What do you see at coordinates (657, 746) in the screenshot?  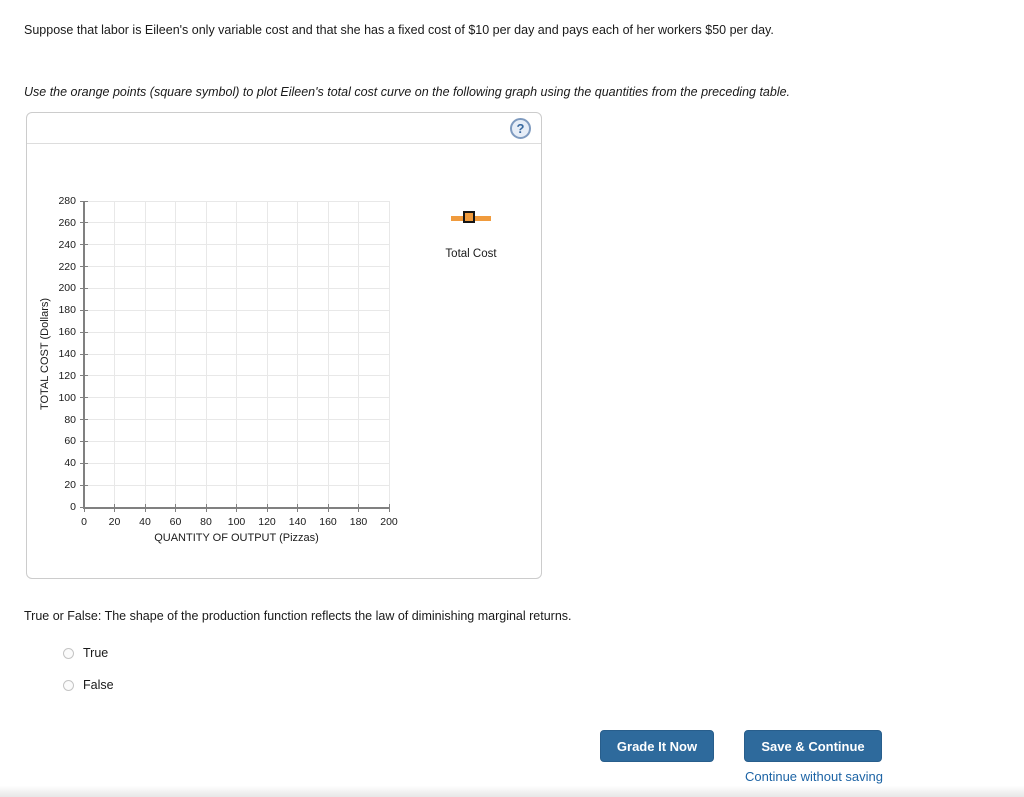 I see `grade-it-now-button: Grade It Now` at bounding box center [657, 746].